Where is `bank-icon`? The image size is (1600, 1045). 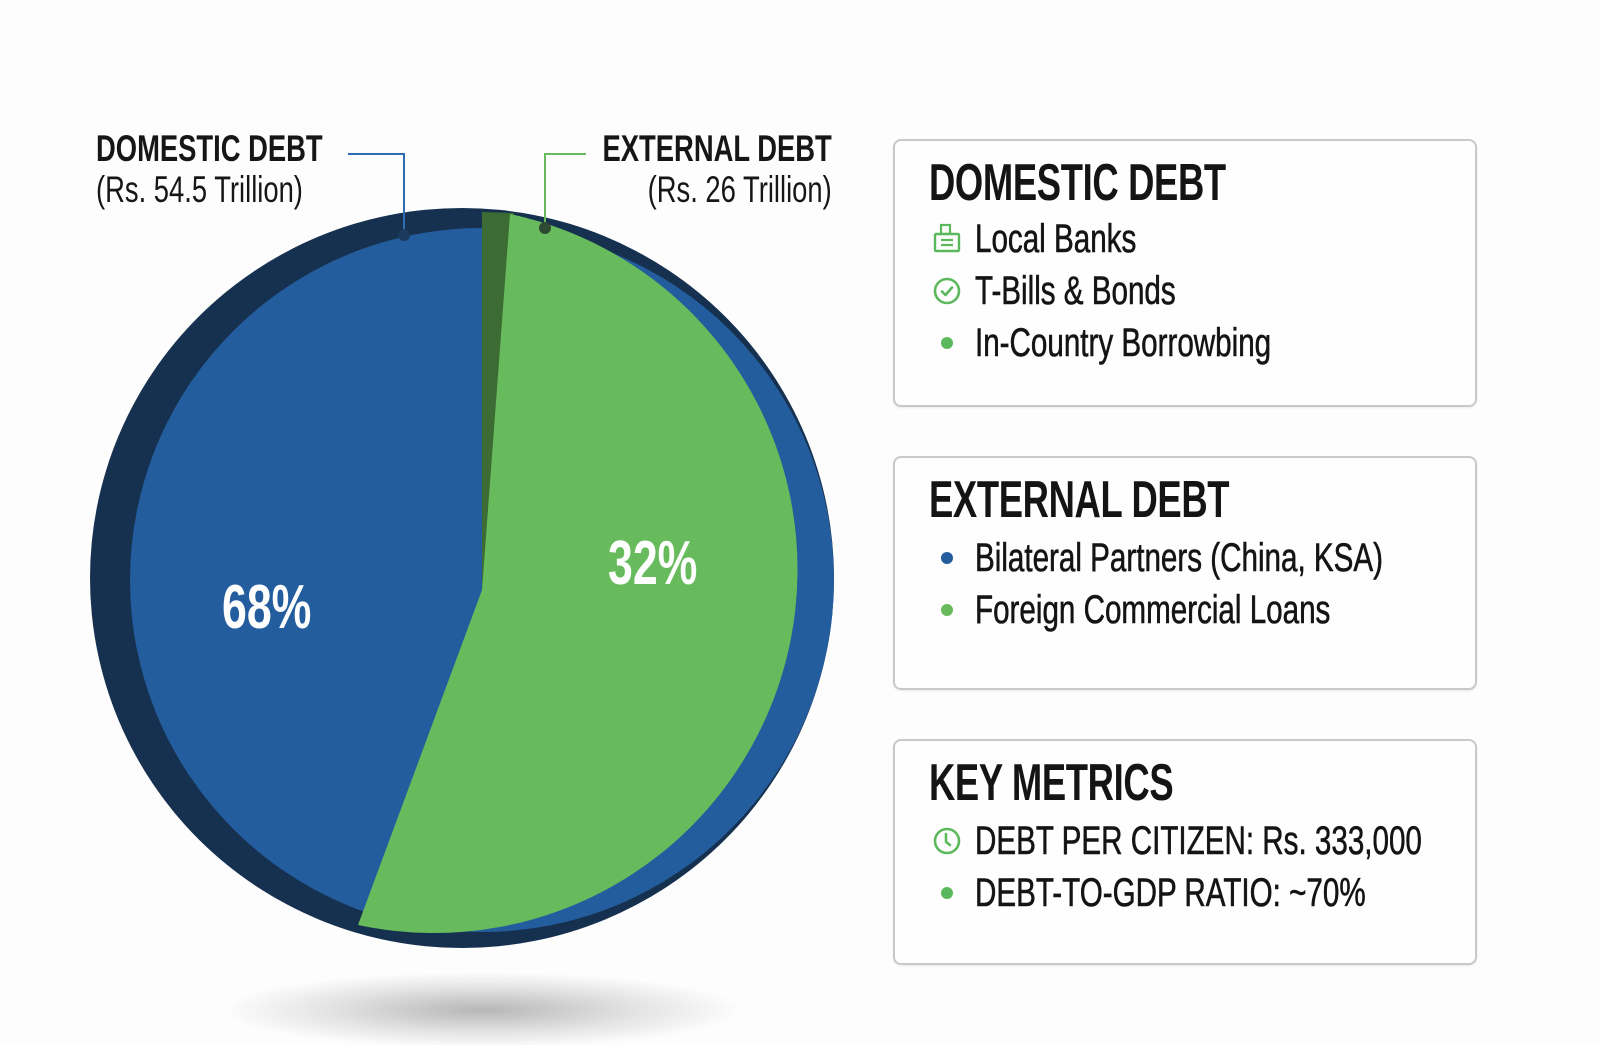 bank-icon is located at coordinates (947, 239).